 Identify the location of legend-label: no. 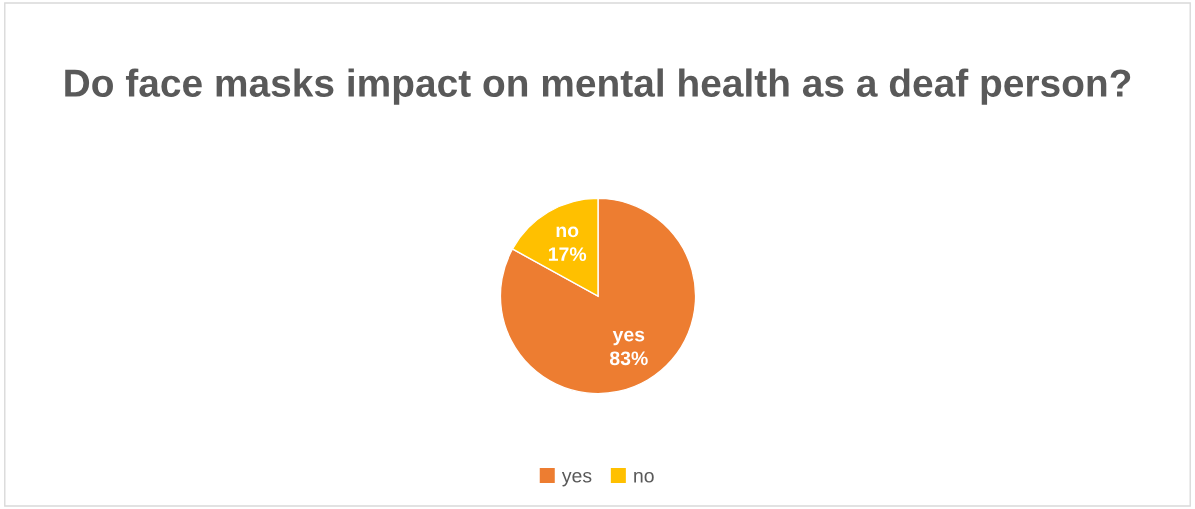
(644, 477).